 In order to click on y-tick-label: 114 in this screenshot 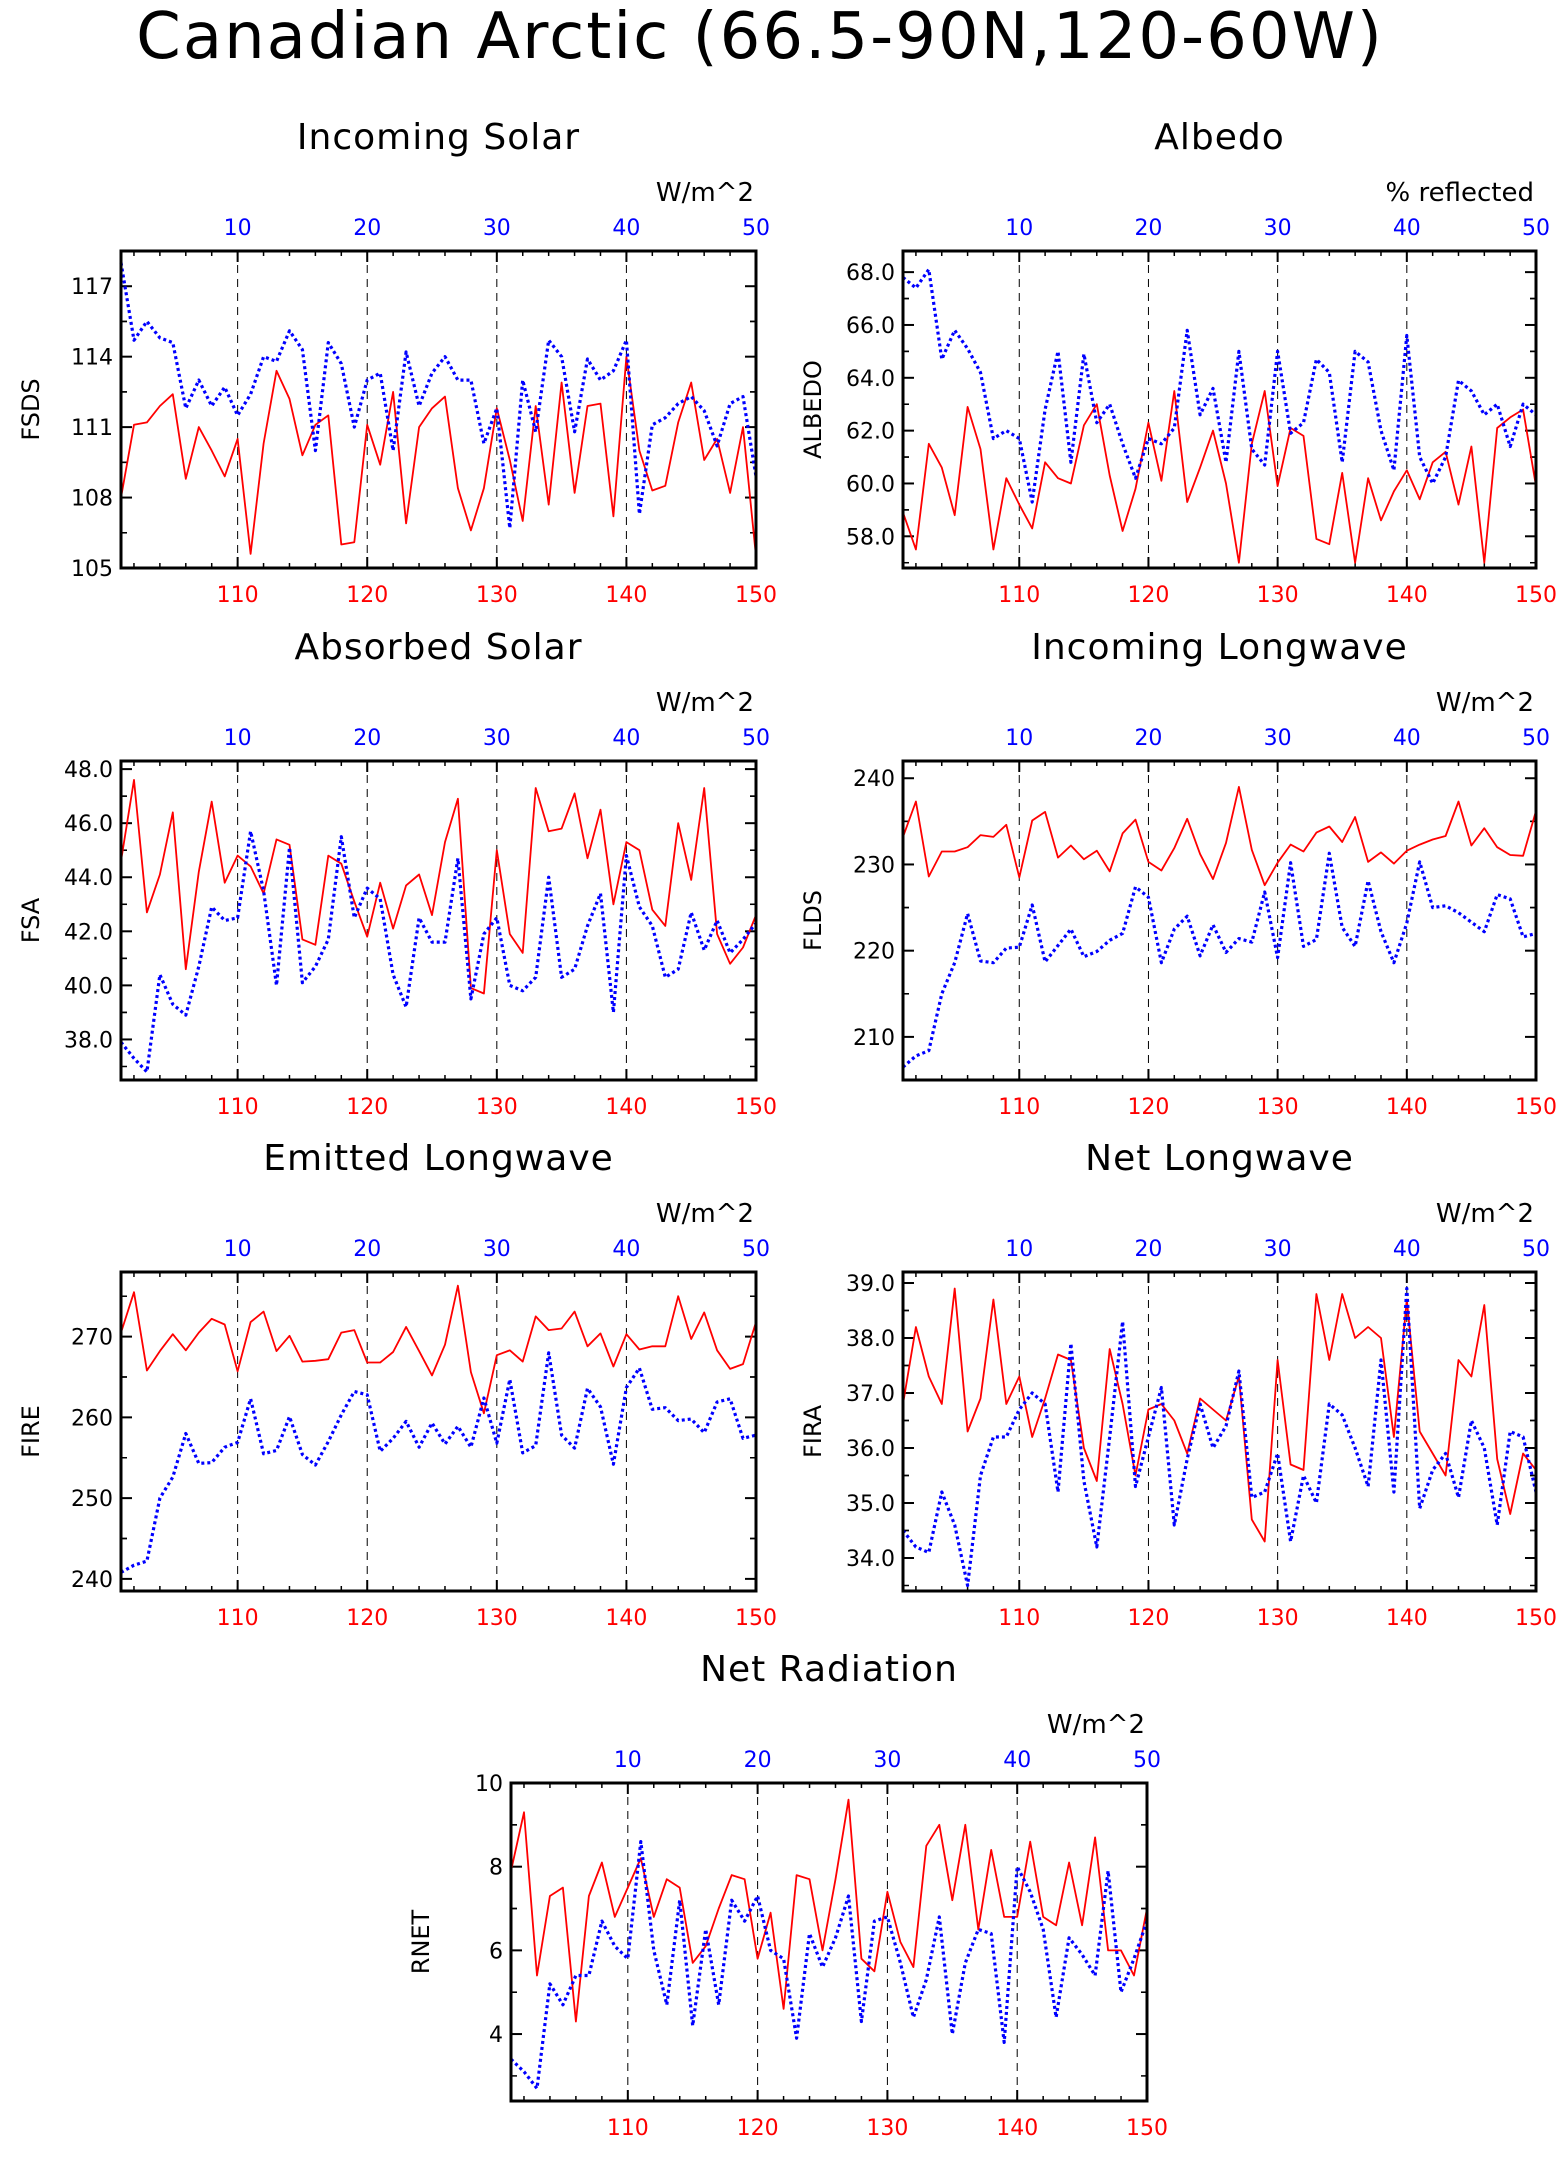, I will do `click(92, 358)`.